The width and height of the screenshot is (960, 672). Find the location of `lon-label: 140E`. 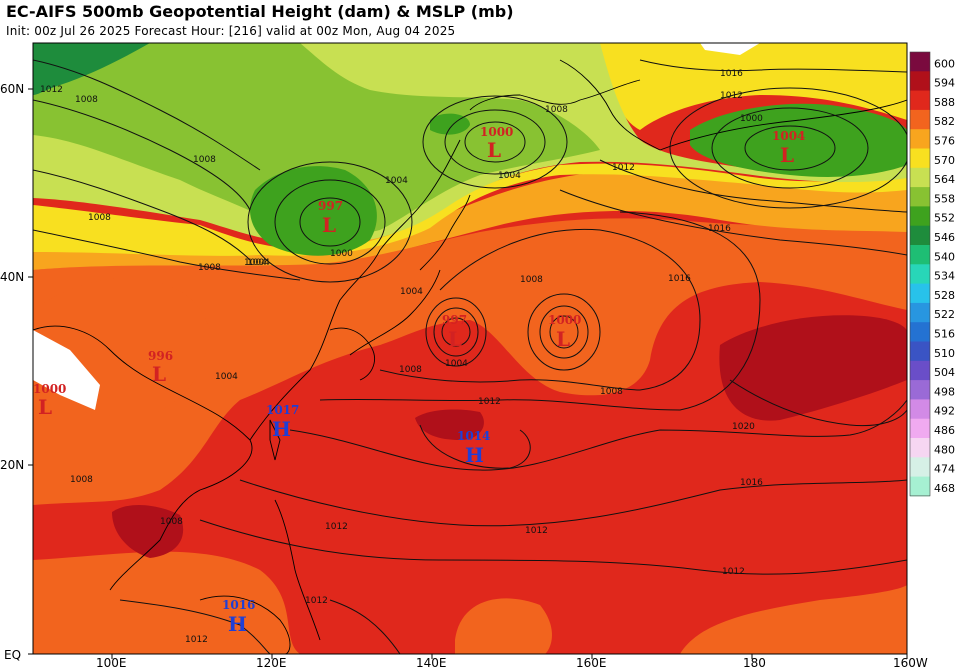

lon-label: 140E is located at coordinates (431, 663).